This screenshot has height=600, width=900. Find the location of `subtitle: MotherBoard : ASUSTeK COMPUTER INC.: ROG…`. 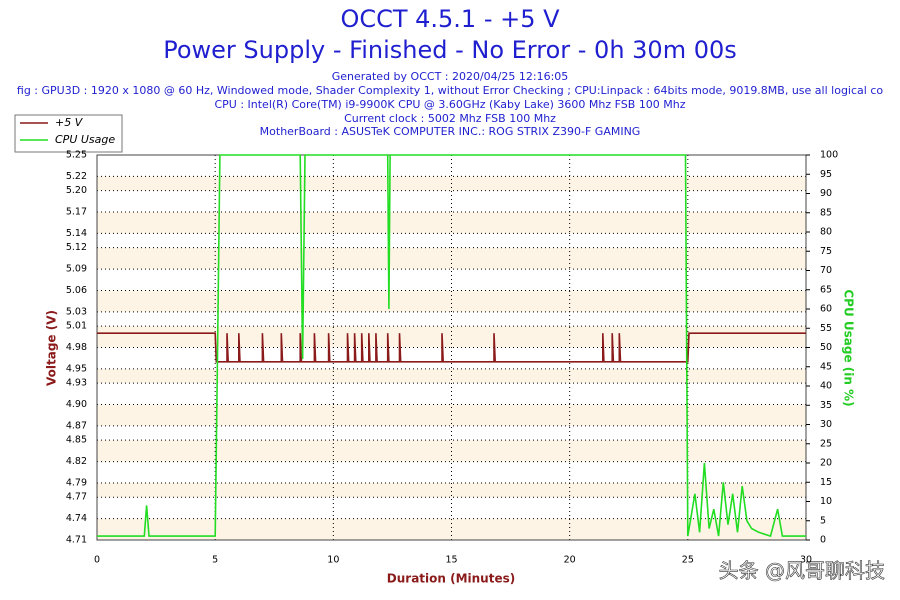

subtitle: MotherBoard : ASUSTeK COMPUTER INC.: ROG… is located at coordinates (450, 131).